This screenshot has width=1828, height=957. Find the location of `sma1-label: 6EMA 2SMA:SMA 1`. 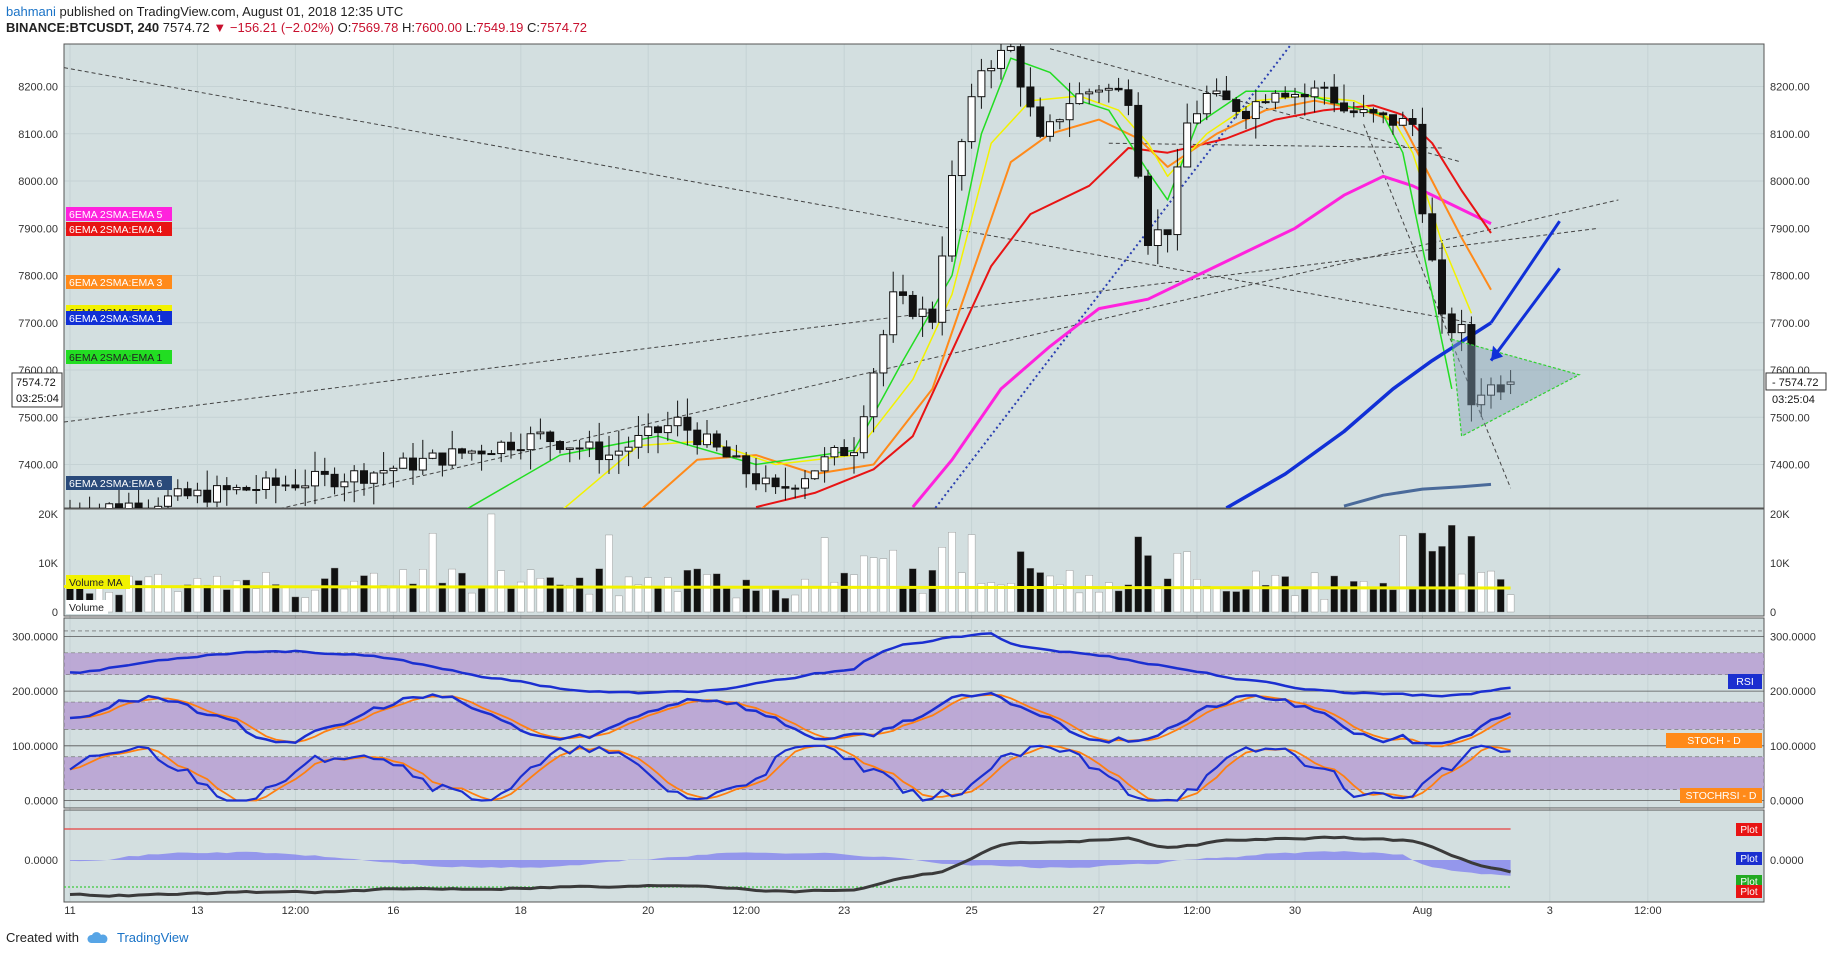

sma1-label: 6EMA 2SMA:SMA 1 is located at coordinates (116, 319).